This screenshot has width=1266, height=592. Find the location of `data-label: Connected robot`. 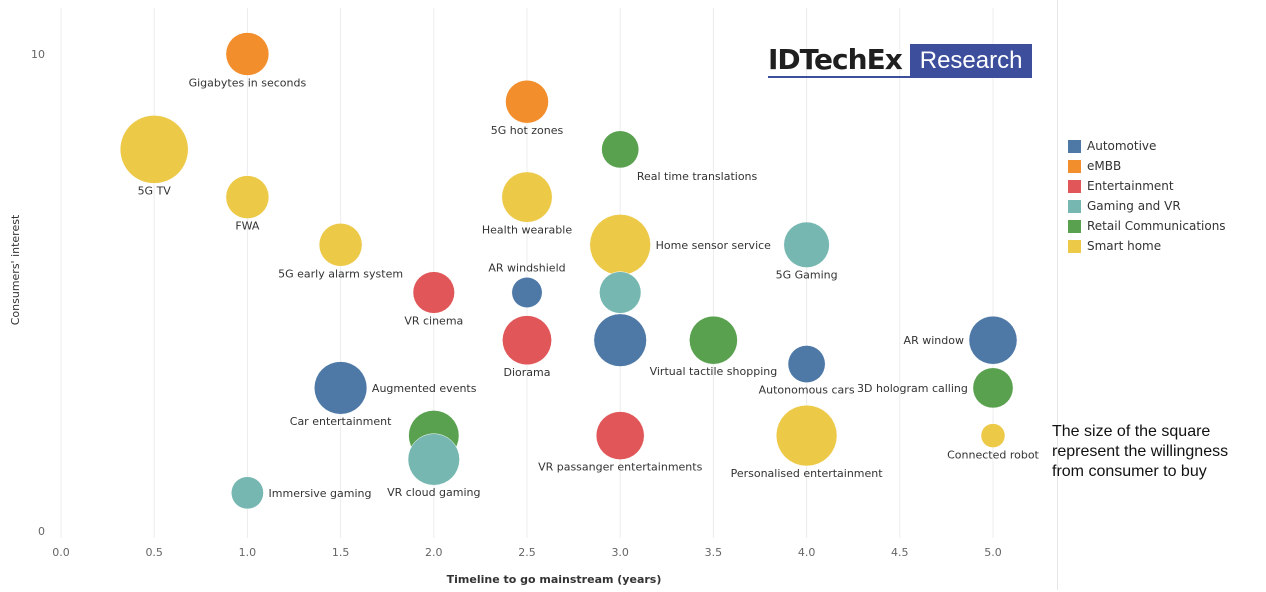

data-label: Connected robot is located at coordinates (993, 455).